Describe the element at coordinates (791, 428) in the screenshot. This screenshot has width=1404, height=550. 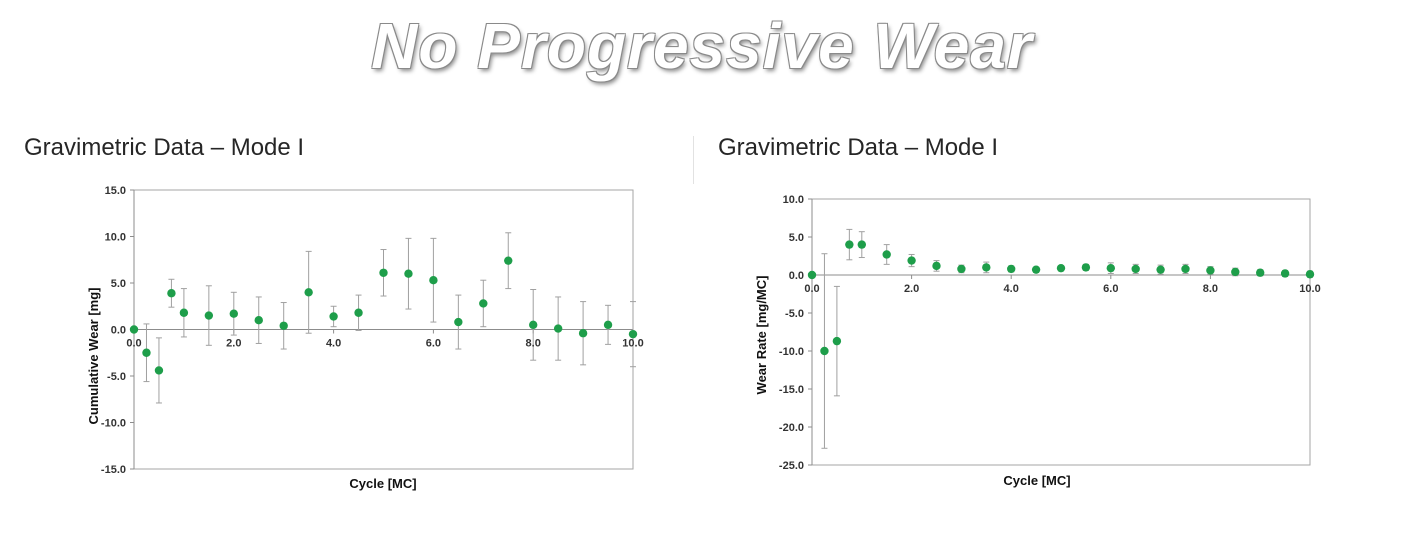
I see `y-tick-label: -20.0` at that location.